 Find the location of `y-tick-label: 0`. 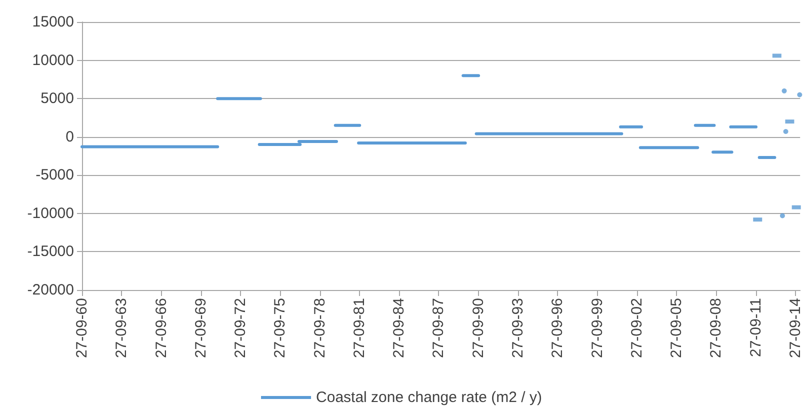

y-tick-label: 0 is located at coordinates (70, 137).